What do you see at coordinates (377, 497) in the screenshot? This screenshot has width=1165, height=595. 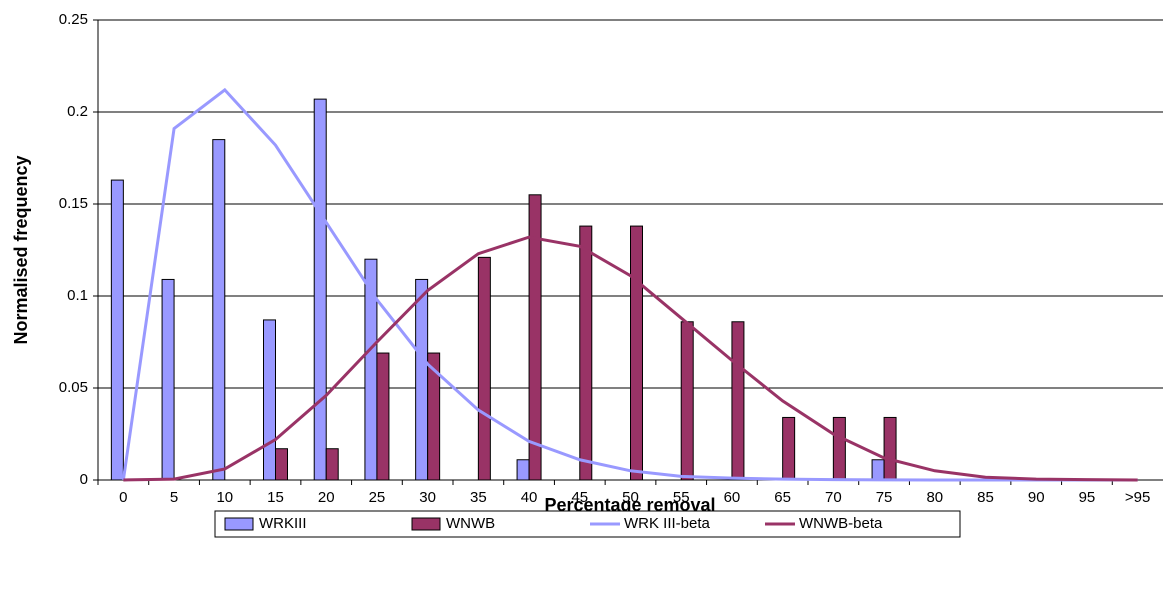 I see `x-tick-label: 25` at bounding box center [377, 497].